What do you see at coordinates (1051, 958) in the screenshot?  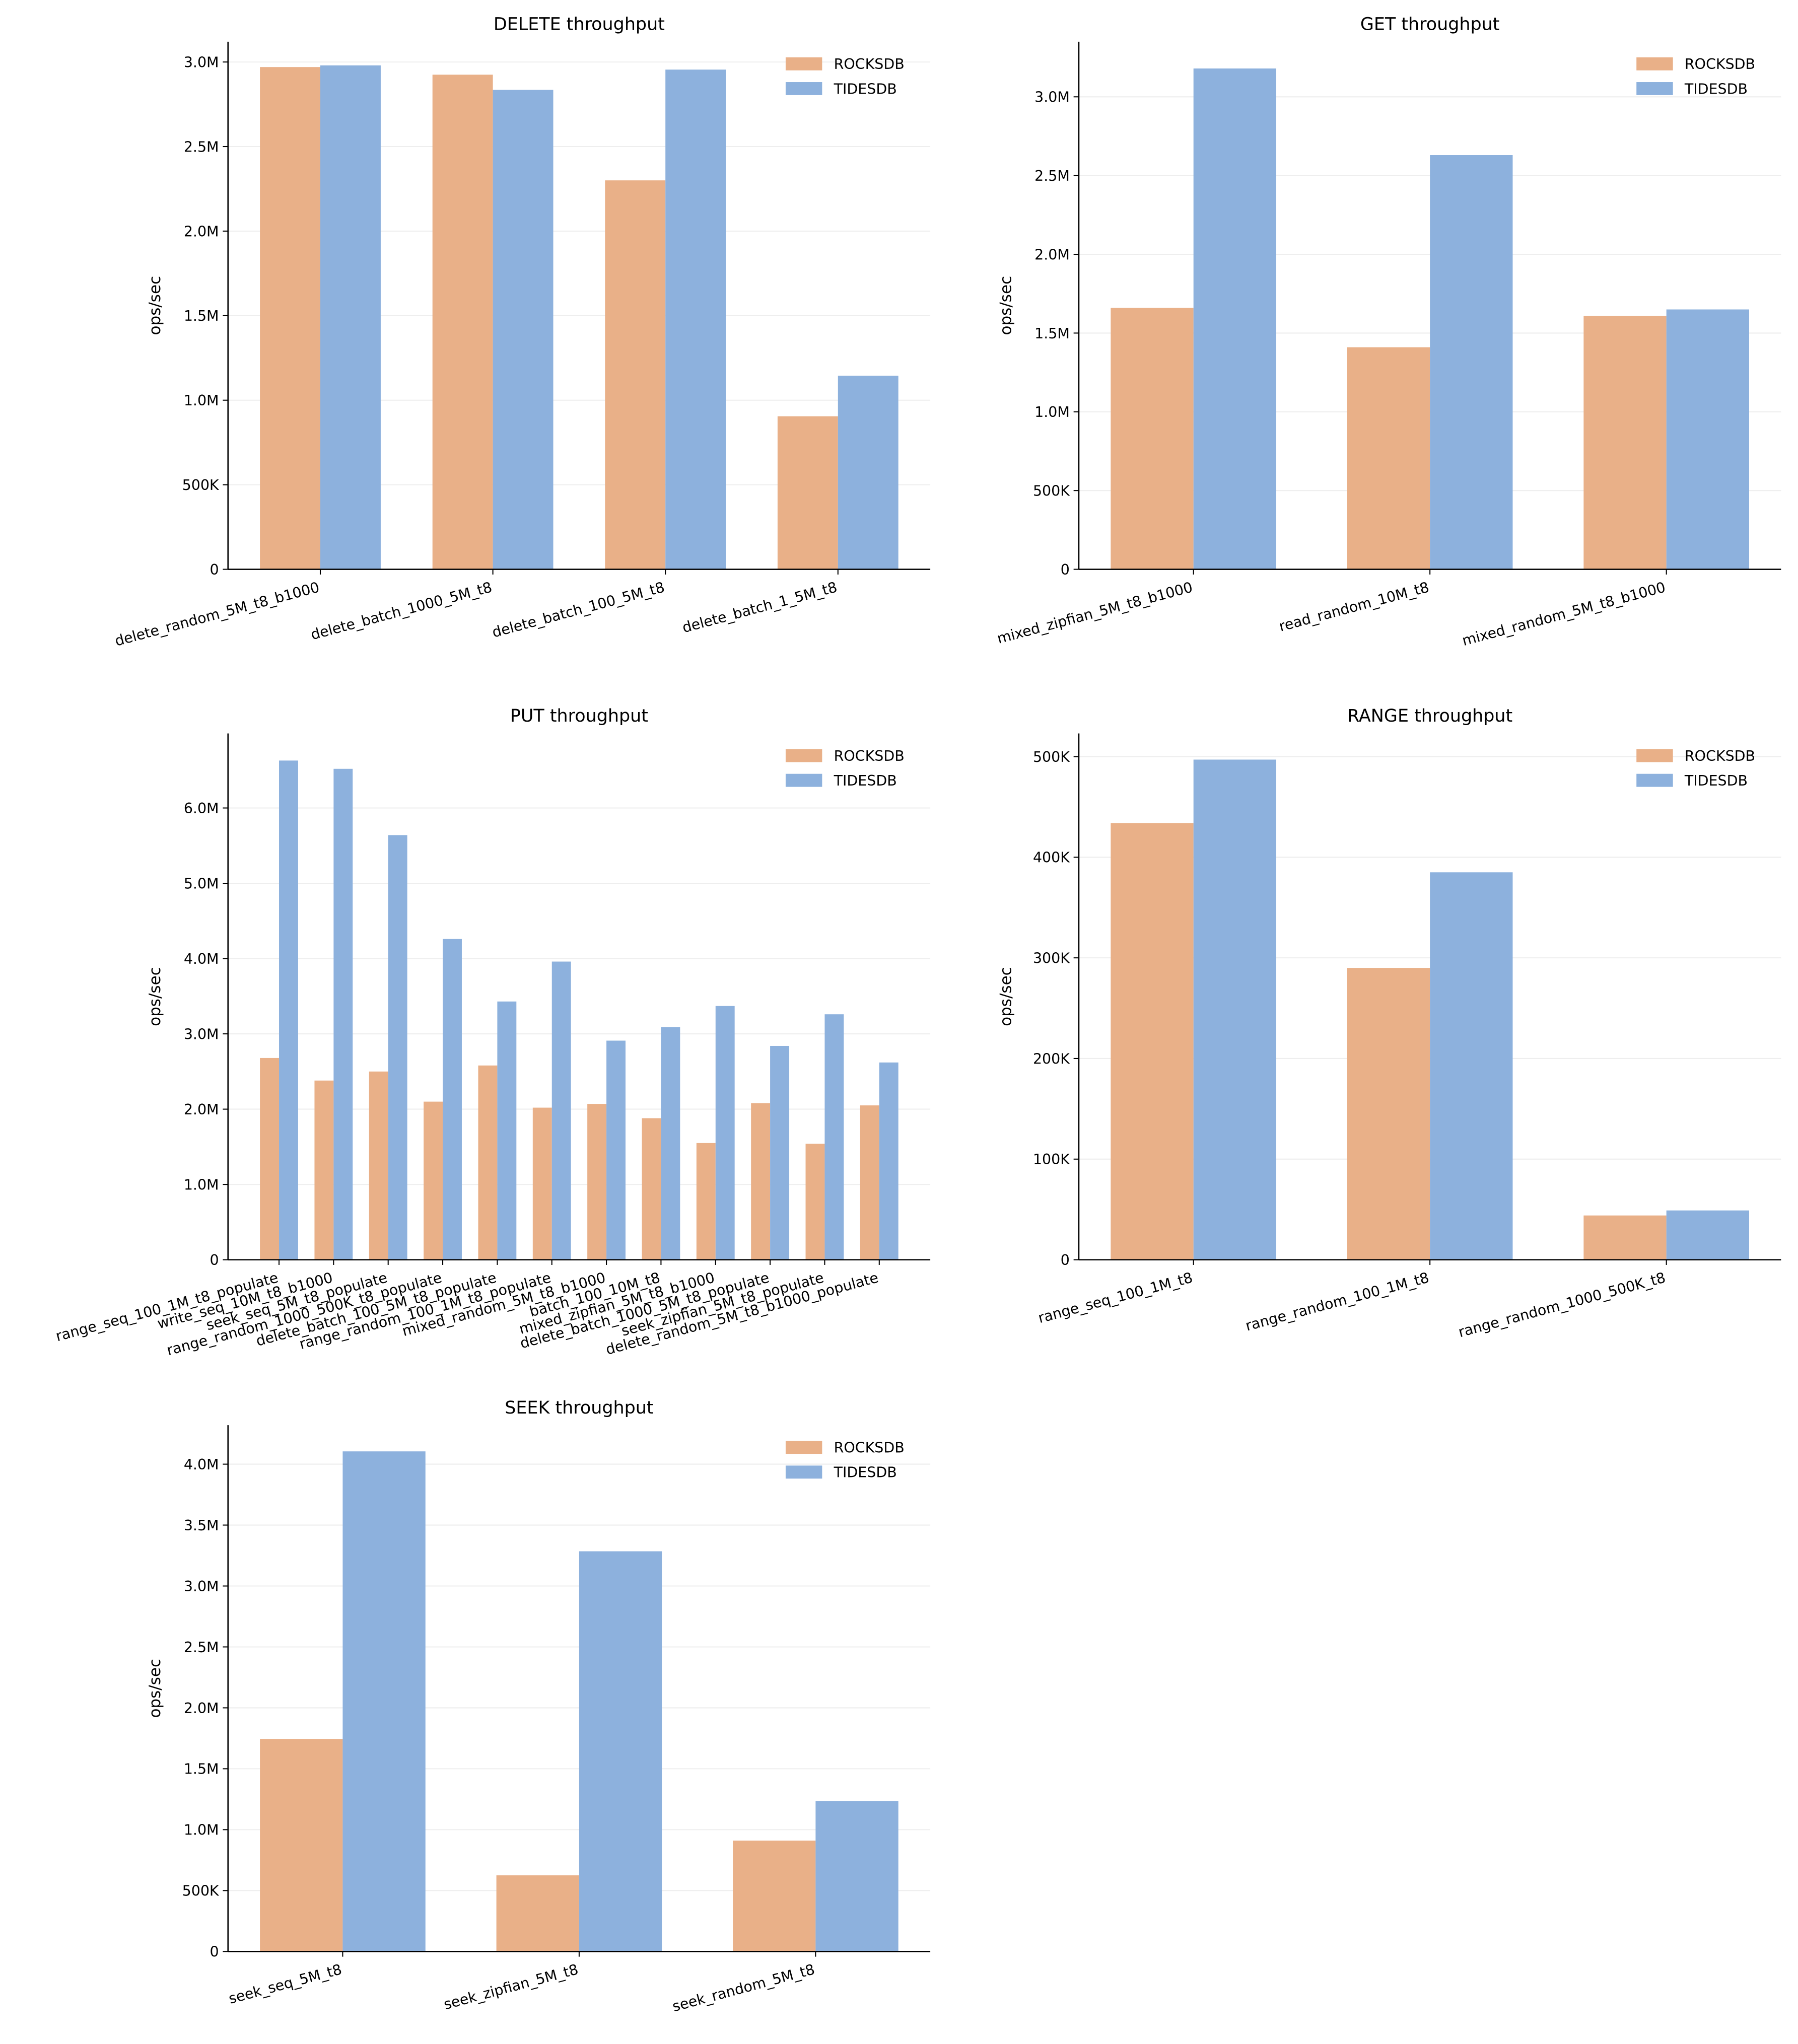 I see `y-tick-label: 300K` at bounding box center [1051, 958].